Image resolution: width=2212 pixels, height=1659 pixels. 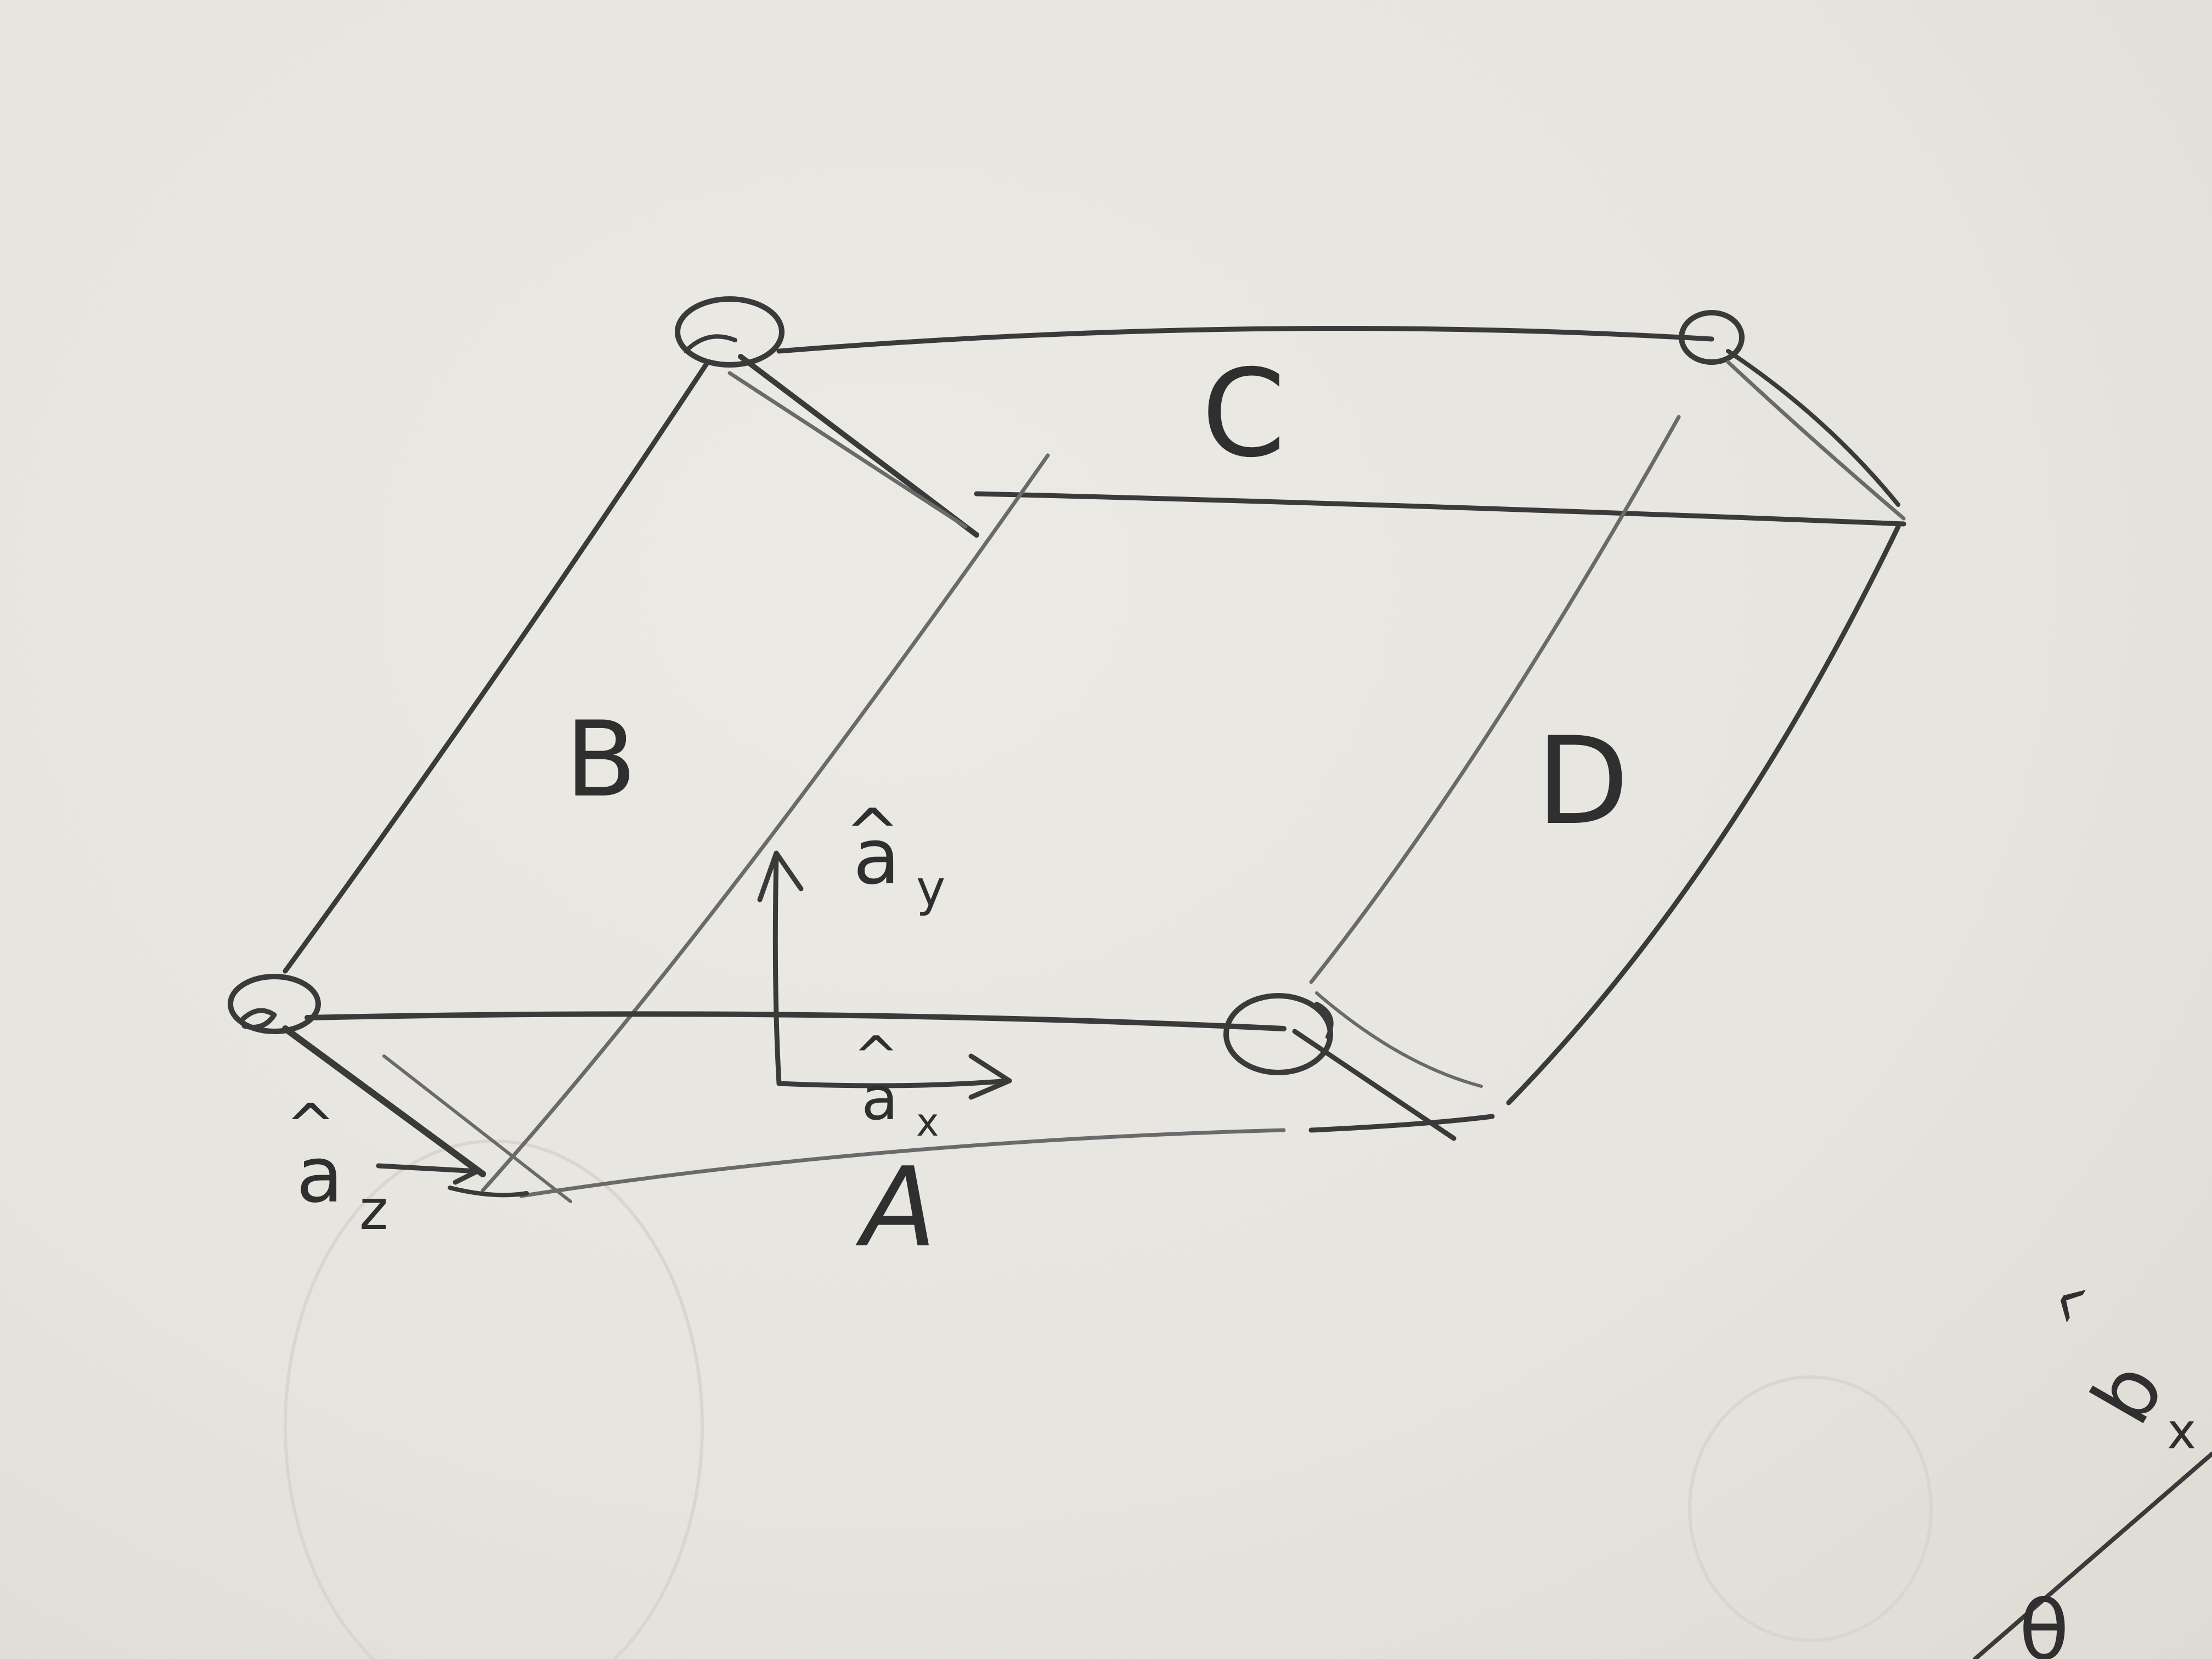 What do you see at coordinates (382, 1166) in the screenshot?
I see `unit-vector-a-z: ^ a z` at bounding box center [382, 1166].